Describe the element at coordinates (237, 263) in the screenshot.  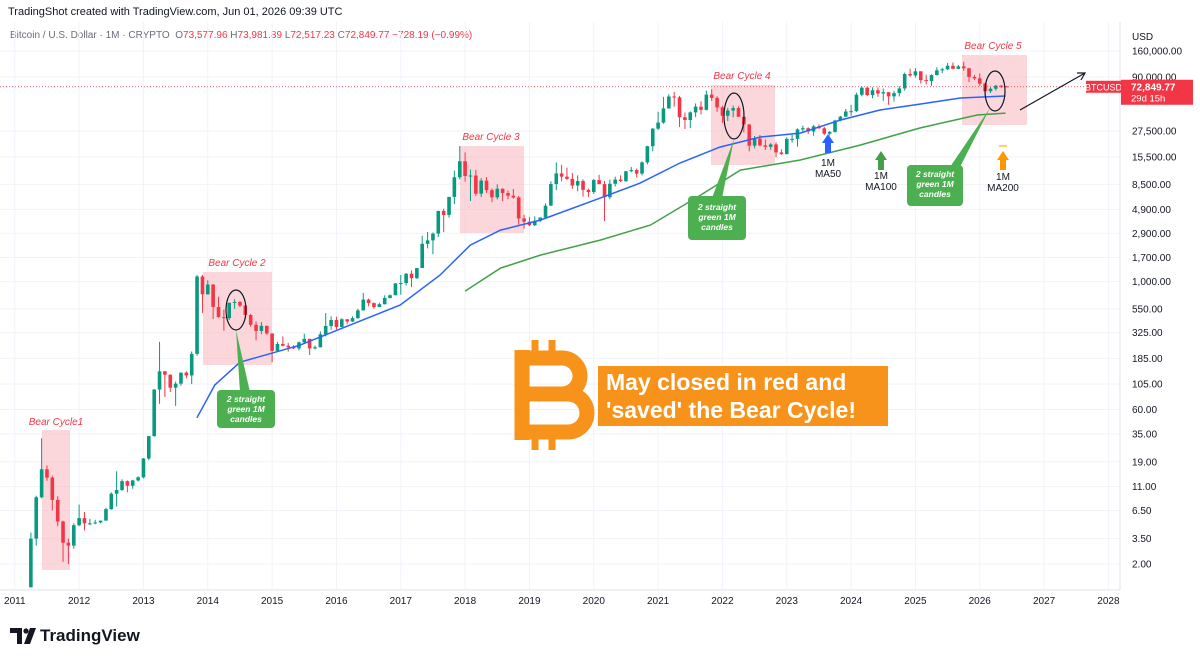
I see `bear-label: Bear Cycle 2` at that location.